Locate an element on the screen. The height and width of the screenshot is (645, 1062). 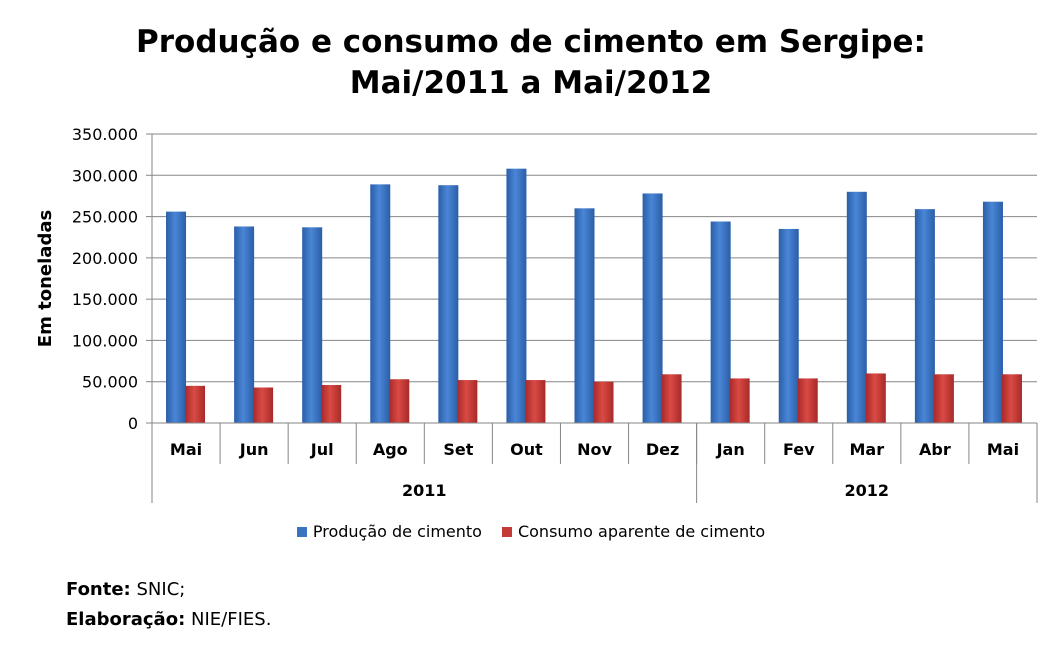
y-tick-label: 250.000 is located at coordinates (105, 217).